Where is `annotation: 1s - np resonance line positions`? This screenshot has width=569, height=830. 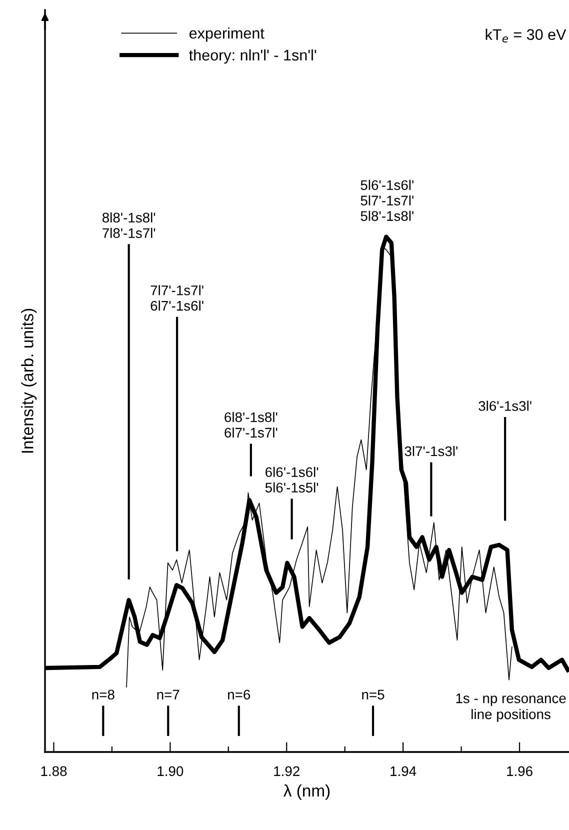
annotation: 1s - np resonance line positions is located at coordinates (511, 708).